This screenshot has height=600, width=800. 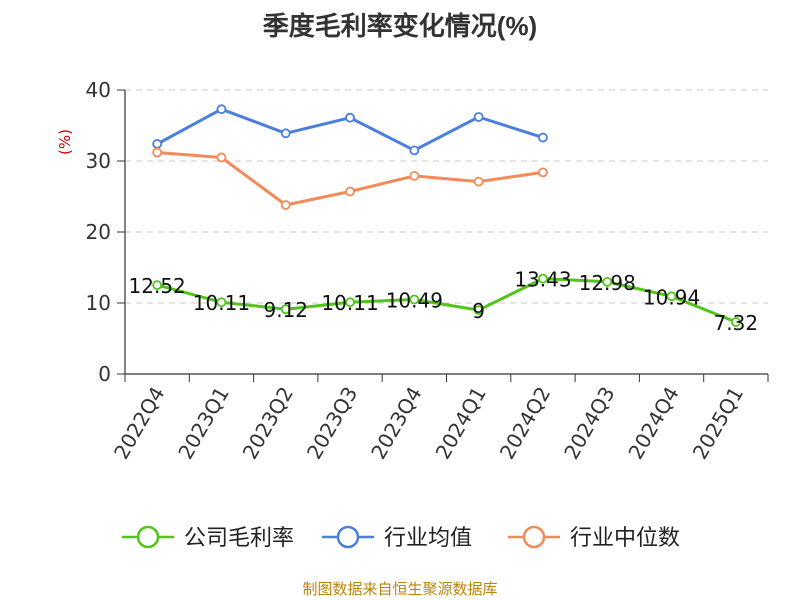 I want to click on data-label: 10.94, so click(x=671, y=297).